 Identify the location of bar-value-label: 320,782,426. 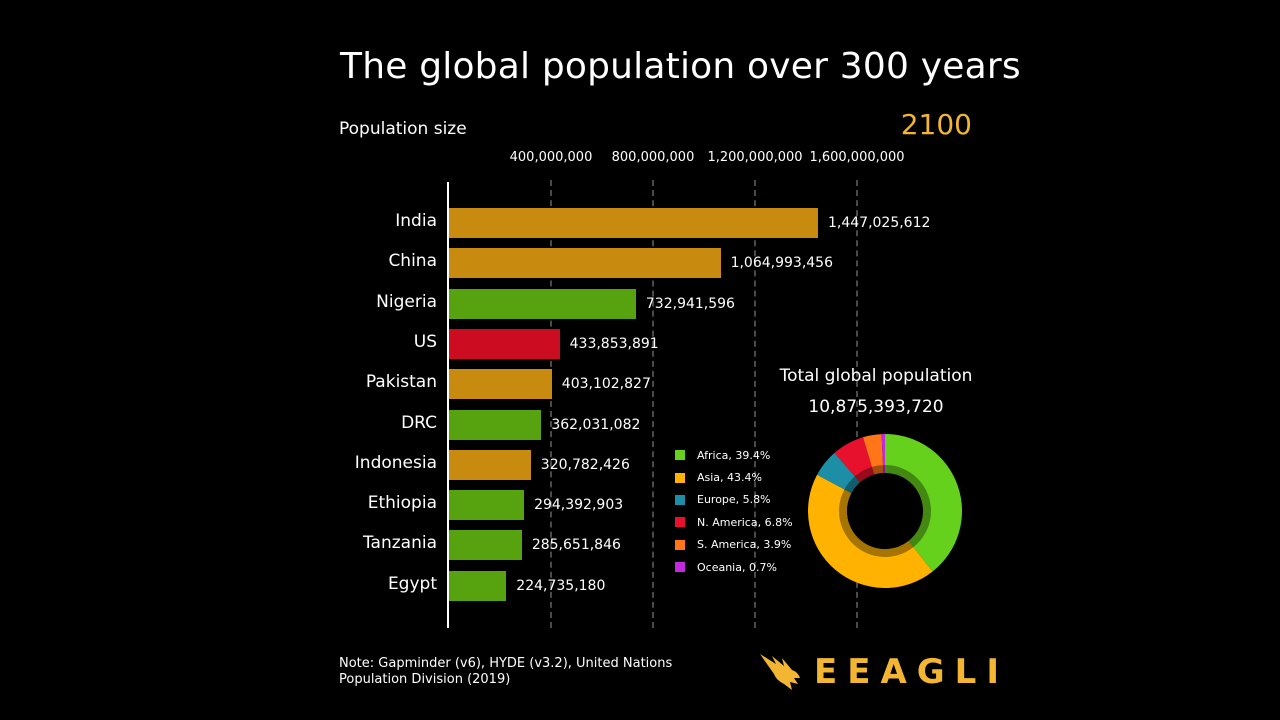
(585, 464).